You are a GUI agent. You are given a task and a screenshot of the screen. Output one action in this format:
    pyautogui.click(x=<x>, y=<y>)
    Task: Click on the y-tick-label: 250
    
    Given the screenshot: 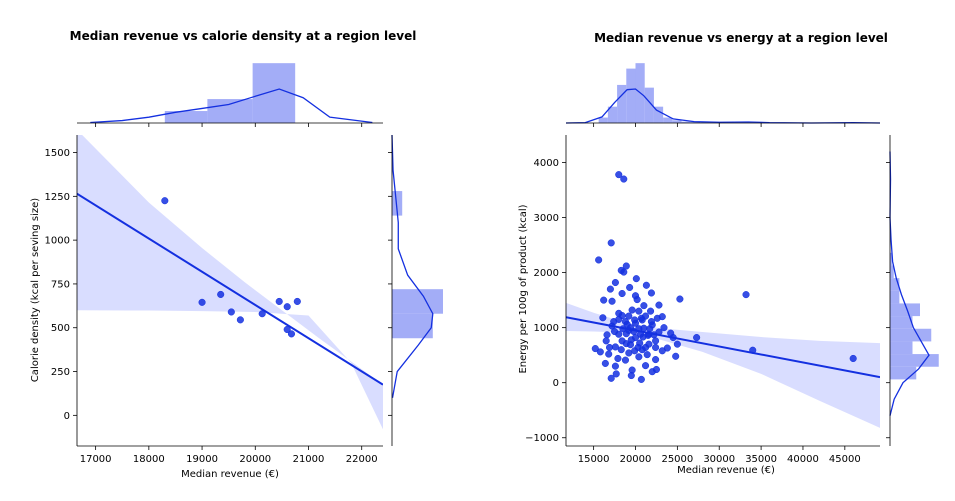 What is the action you would take?
    pyautogui.click(x=60, y=372)
    